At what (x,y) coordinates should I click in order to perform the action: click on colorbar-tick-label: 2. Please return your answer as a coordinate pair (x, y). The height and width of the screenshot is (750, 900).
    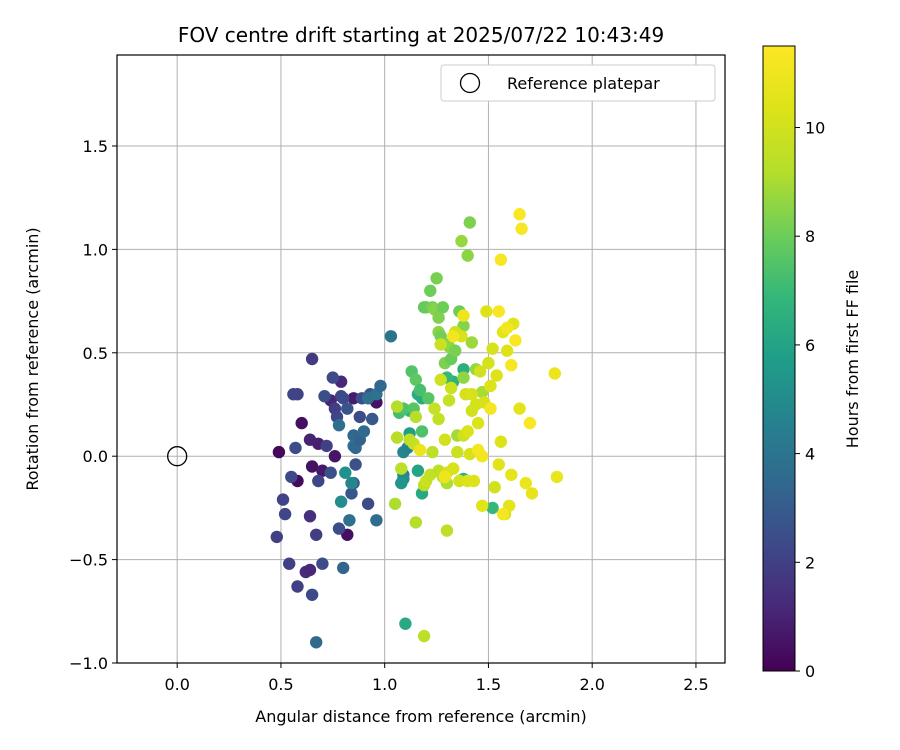
    Looking at the image, I should click on (810, 562).